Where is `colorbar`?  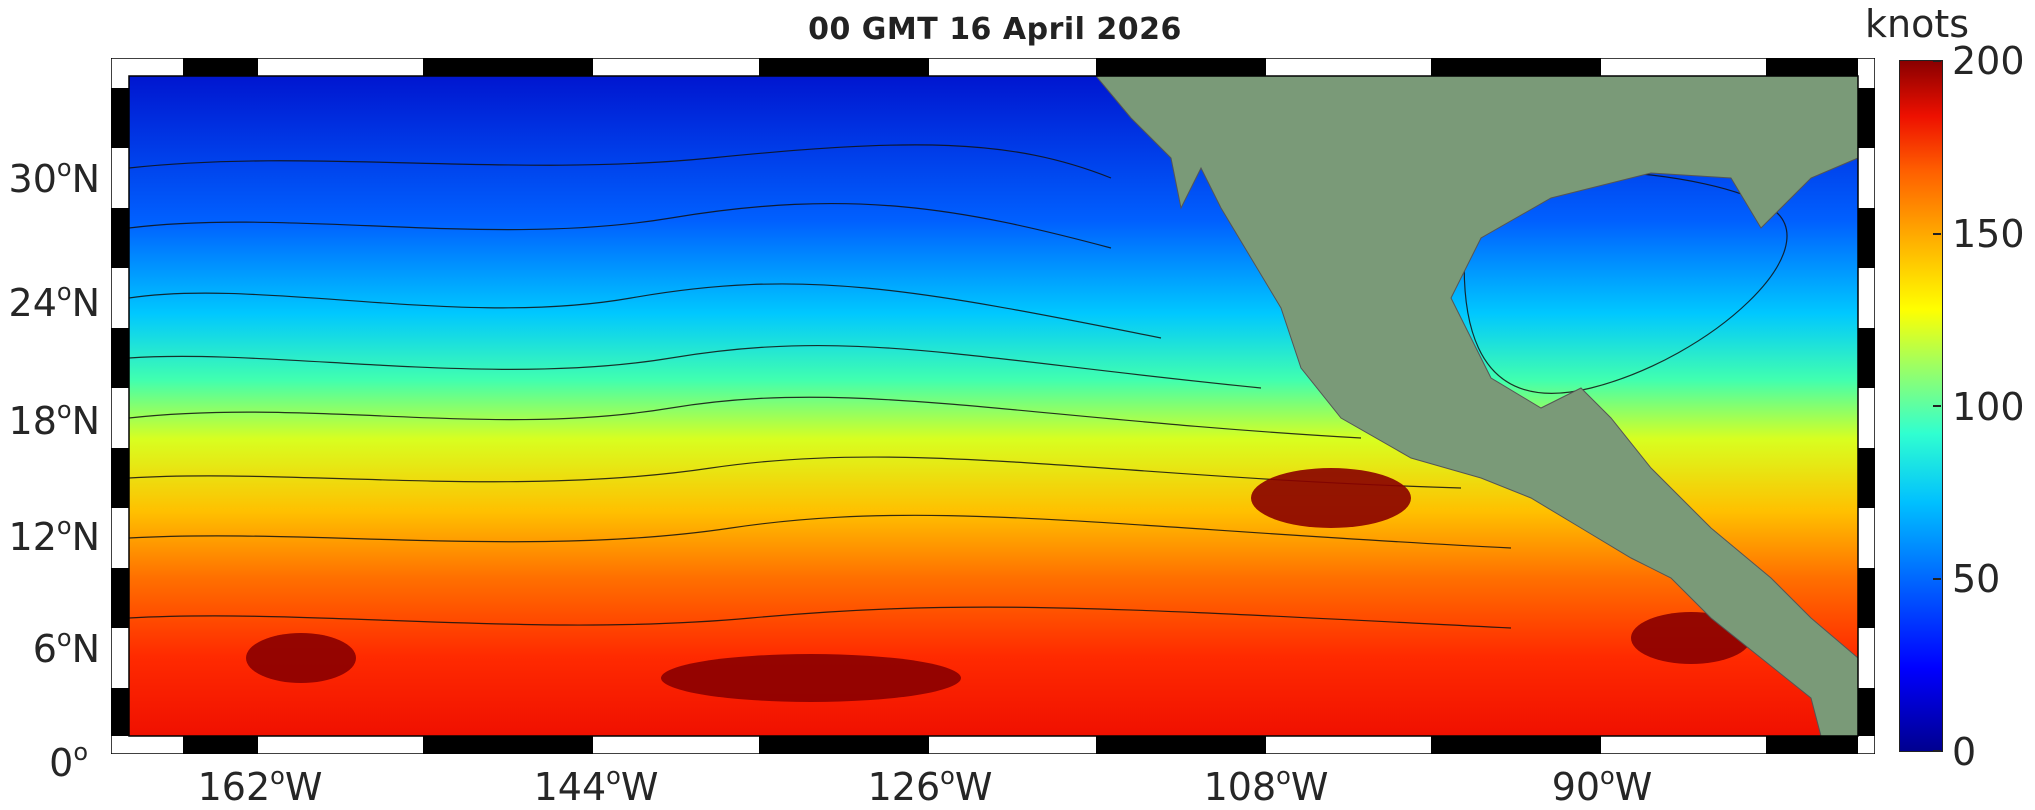
colorbar is located at coordinates (1921, 406).